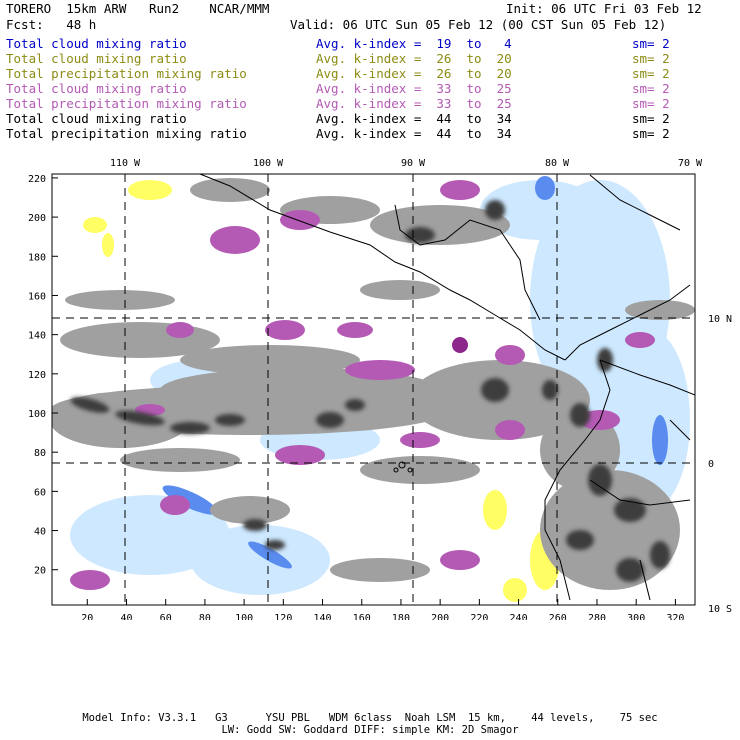  Describe the element at coordinates (720, 464) in the screenshot. I see `lat-labels: 10 N 0 10 S` at that location.